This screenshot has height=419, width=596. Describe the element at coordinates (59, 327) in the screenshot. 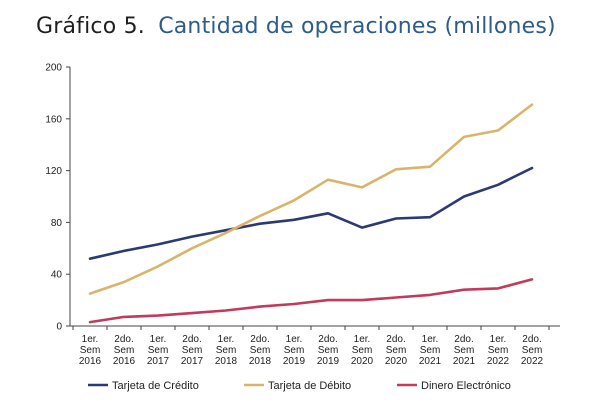

I see `y-tick-label: 0` at that location.